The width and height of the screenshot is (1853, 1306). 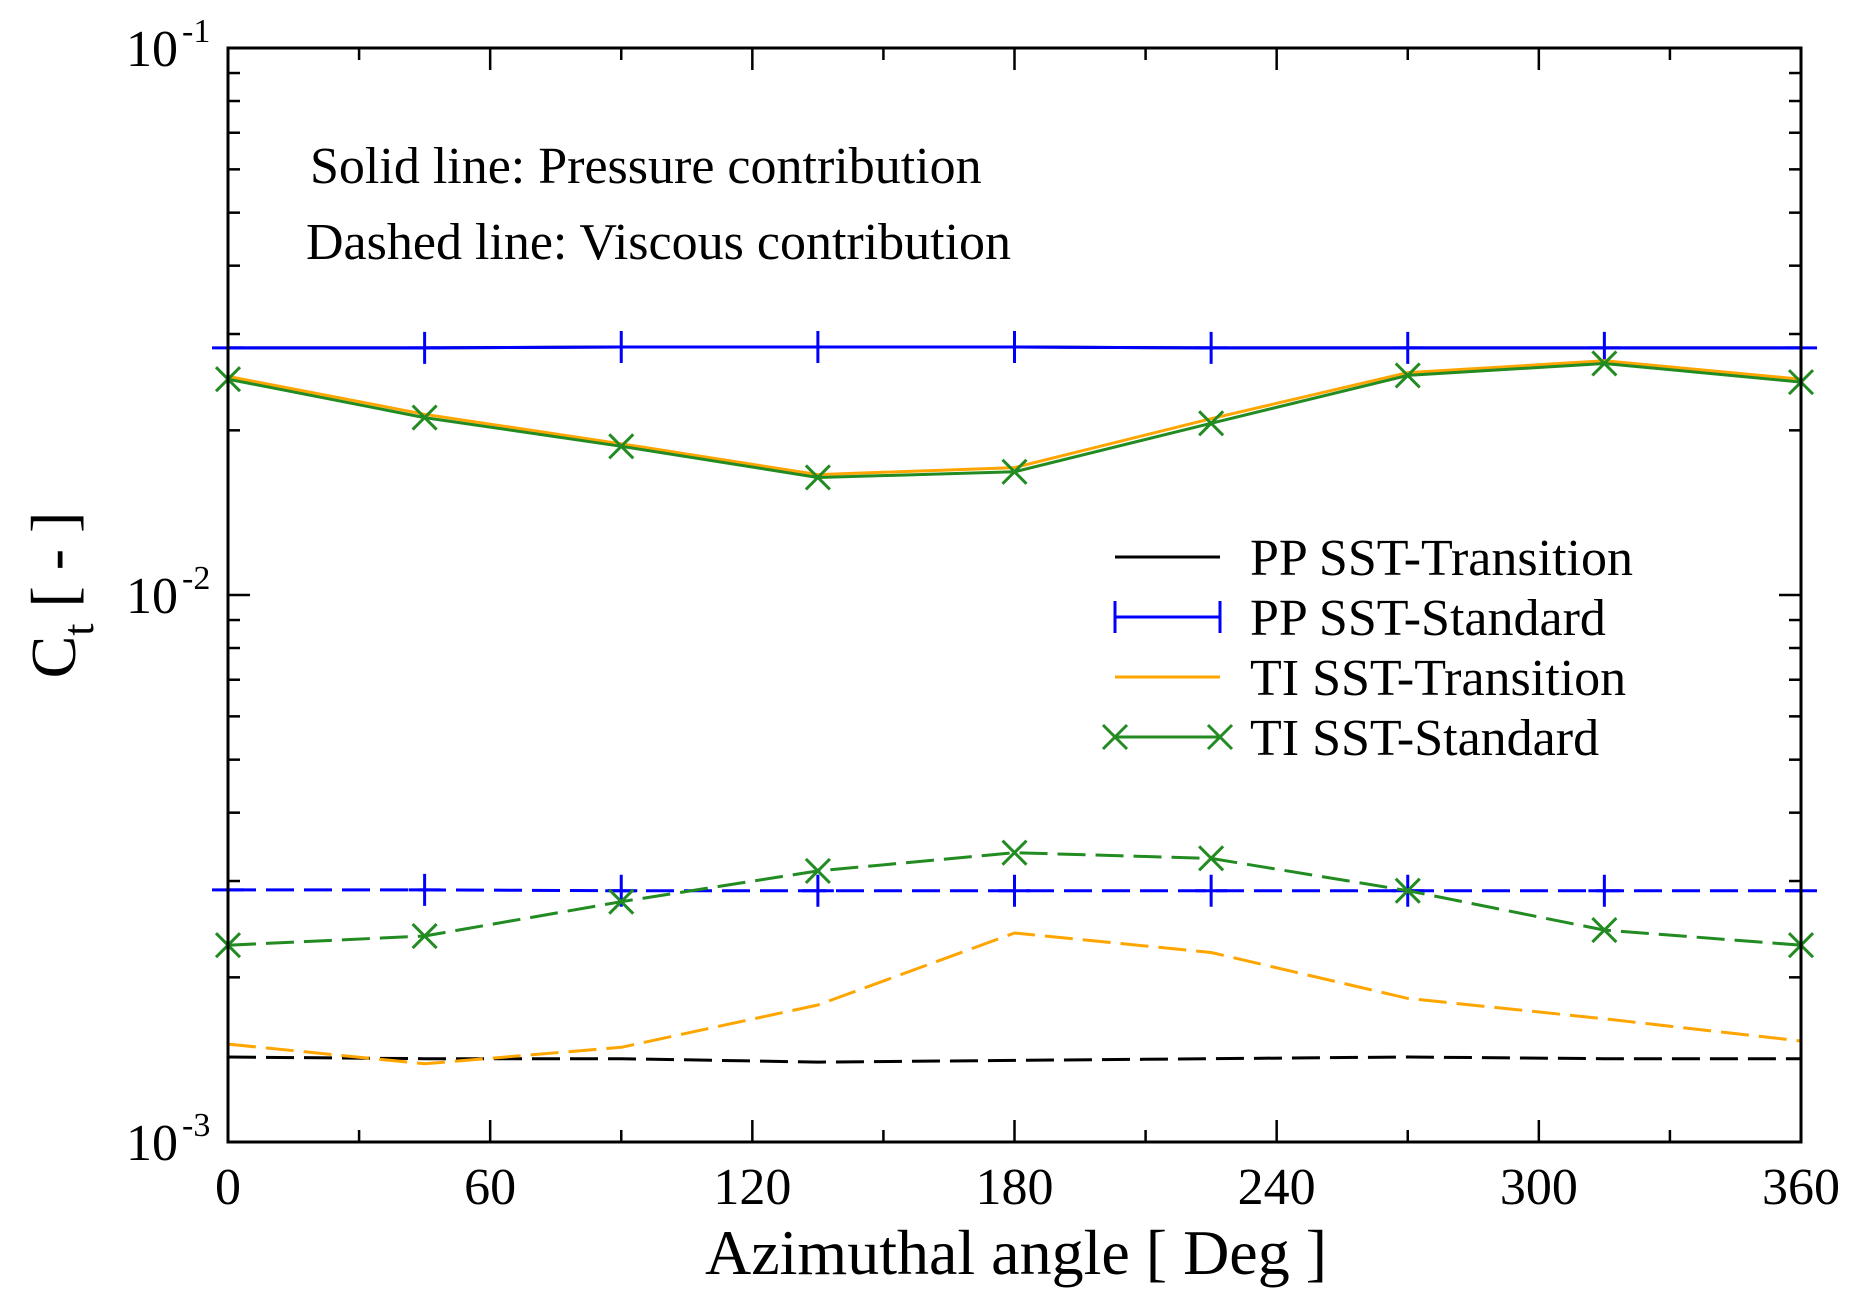 What do you see at coordinates (1015, 1187) in the screenshot?
I see `x-tick-label: 180` at bounding box center [1015, 1187].